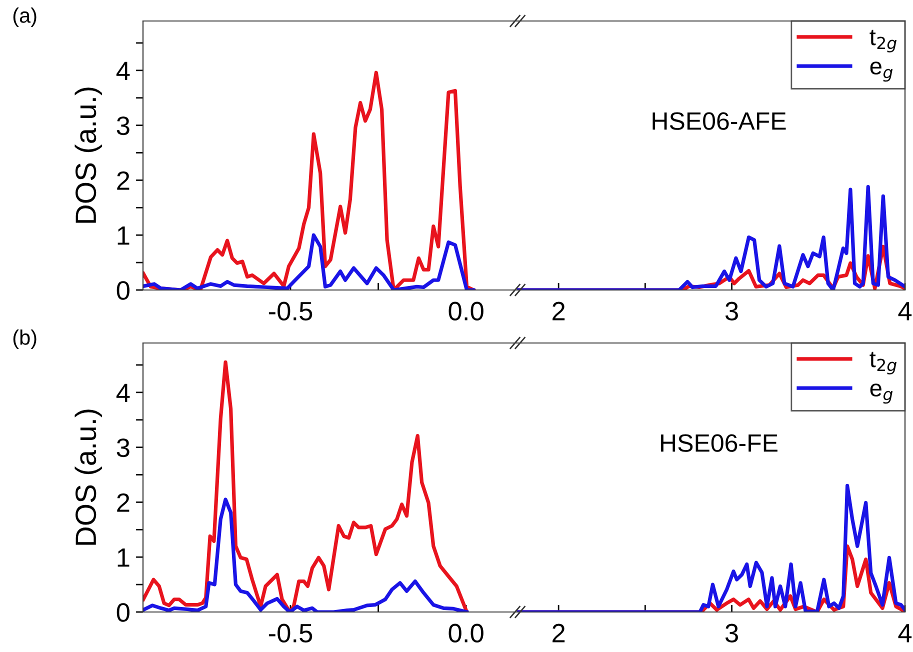 Image resolution: width=913 pixels, height=652 pixels. I want to click on annotation: HSE06-AFE, so click(719, 121).